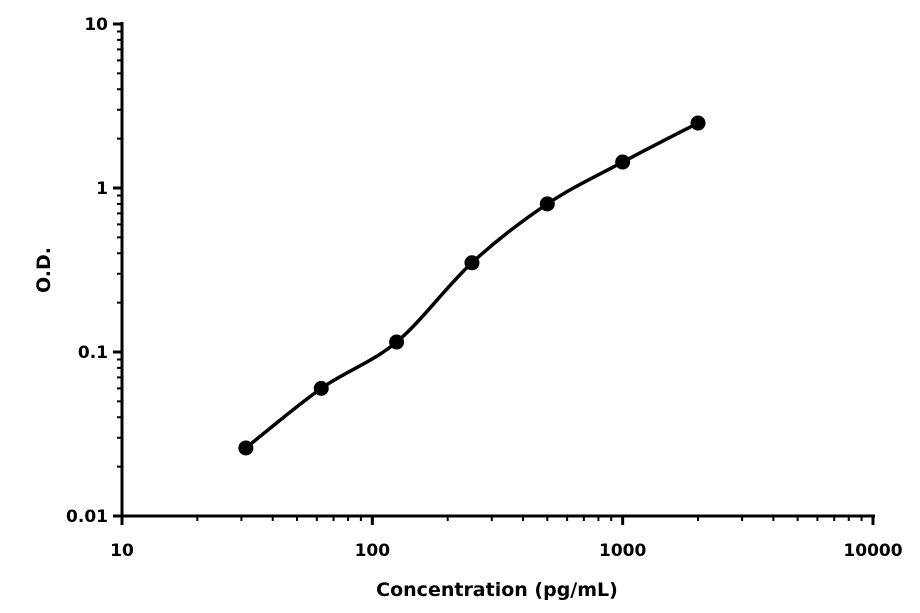 This screenshot has width=920, height=613. I want to click on x-tick-label: 100, so click(373, 551).